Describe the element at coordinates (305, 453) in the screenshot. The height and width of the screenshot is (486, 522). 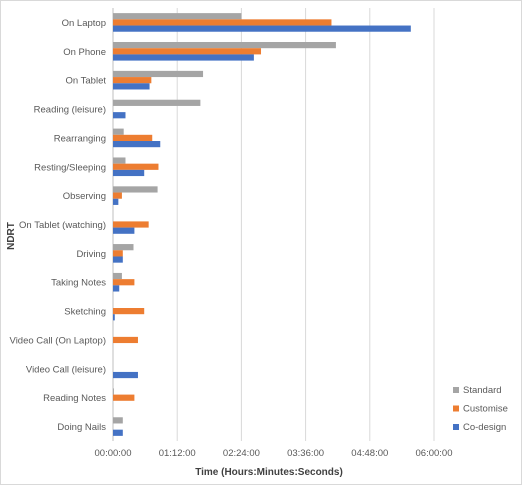
I see `x-tick-label: 03:36:00` at that location.